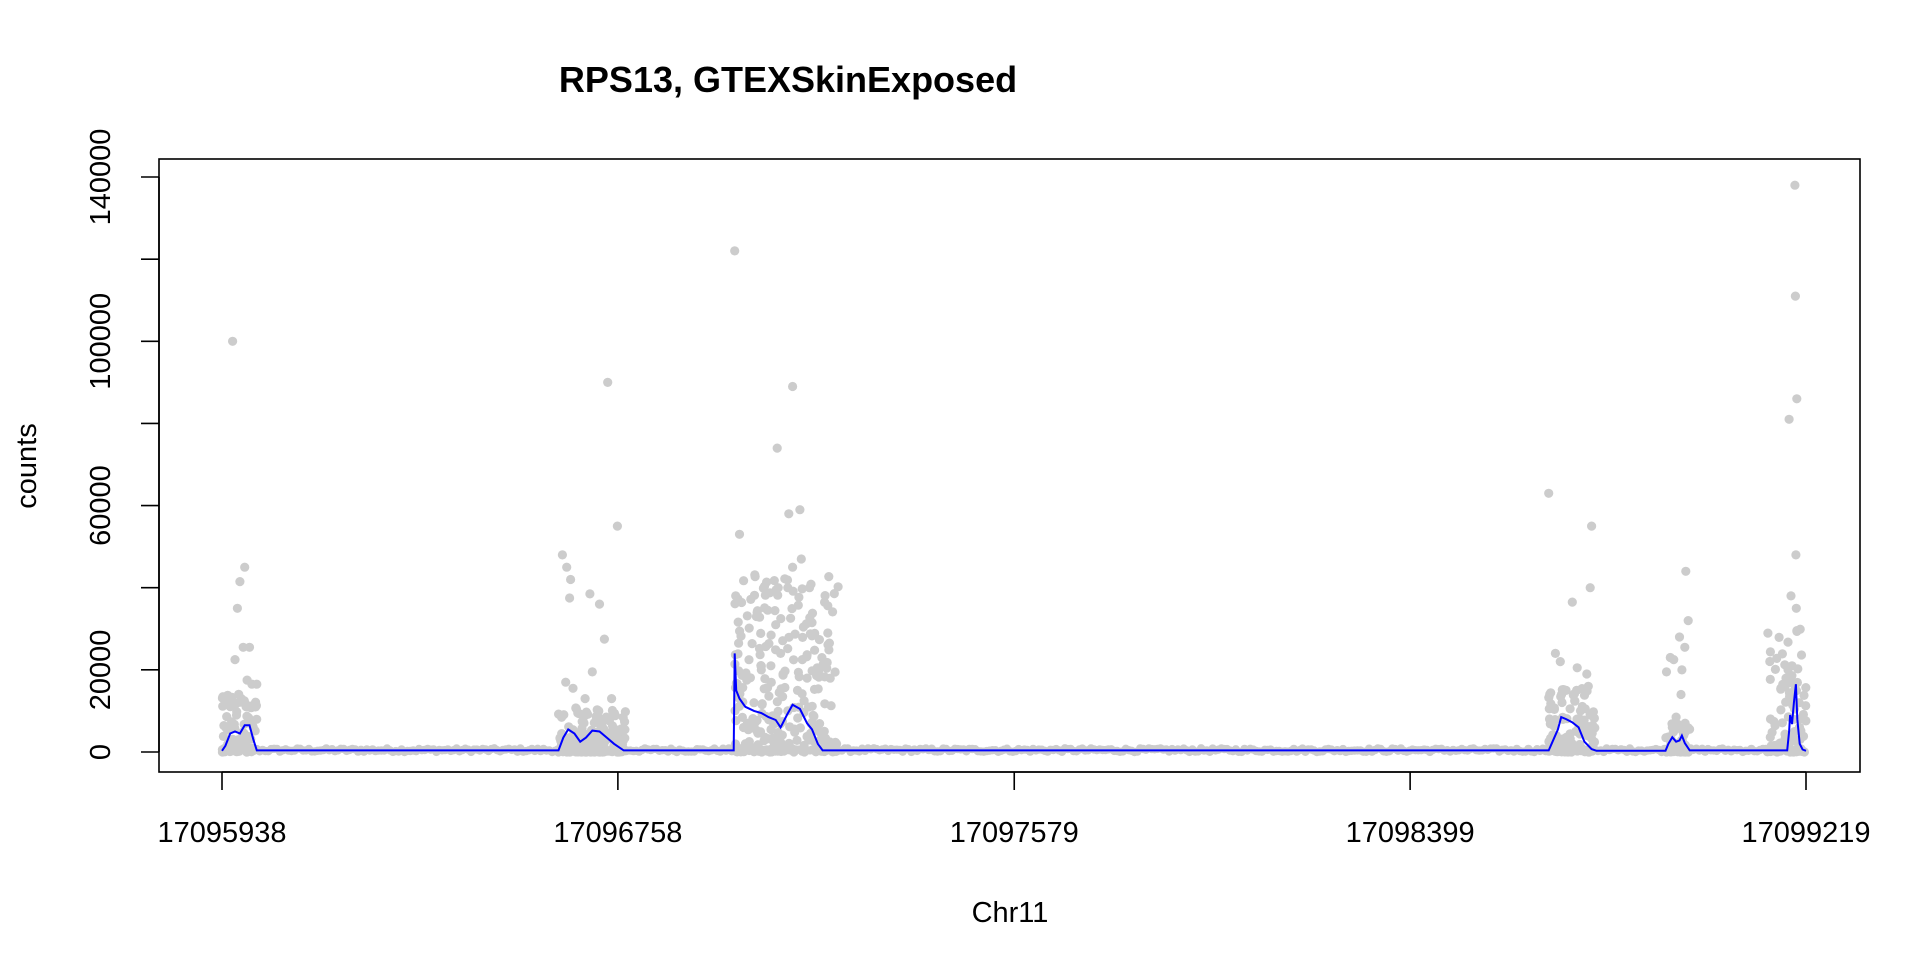 The image size is (1920, 960). I want to click on x-axis: 17095938 17096758 17097579 17098399 17099219, so click(1014, 810).